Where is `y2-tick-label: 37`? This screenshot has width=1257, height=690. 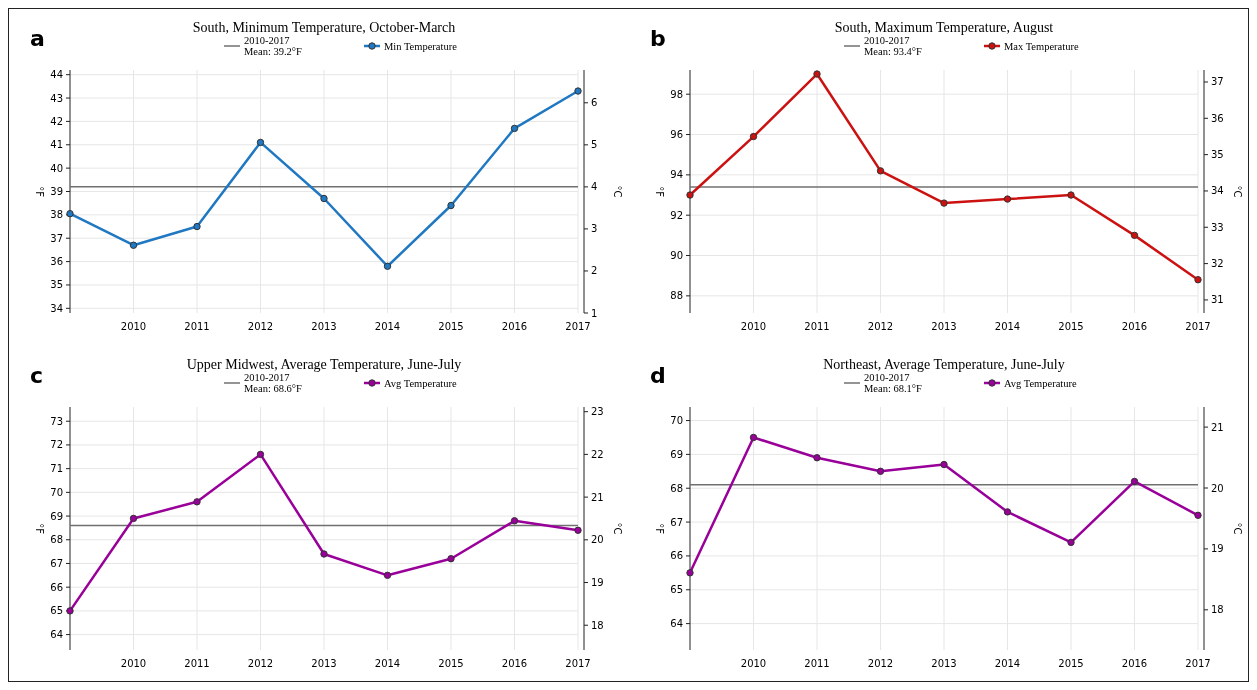
y2-tick-label: 37 is located at coordinates (1217, 82).